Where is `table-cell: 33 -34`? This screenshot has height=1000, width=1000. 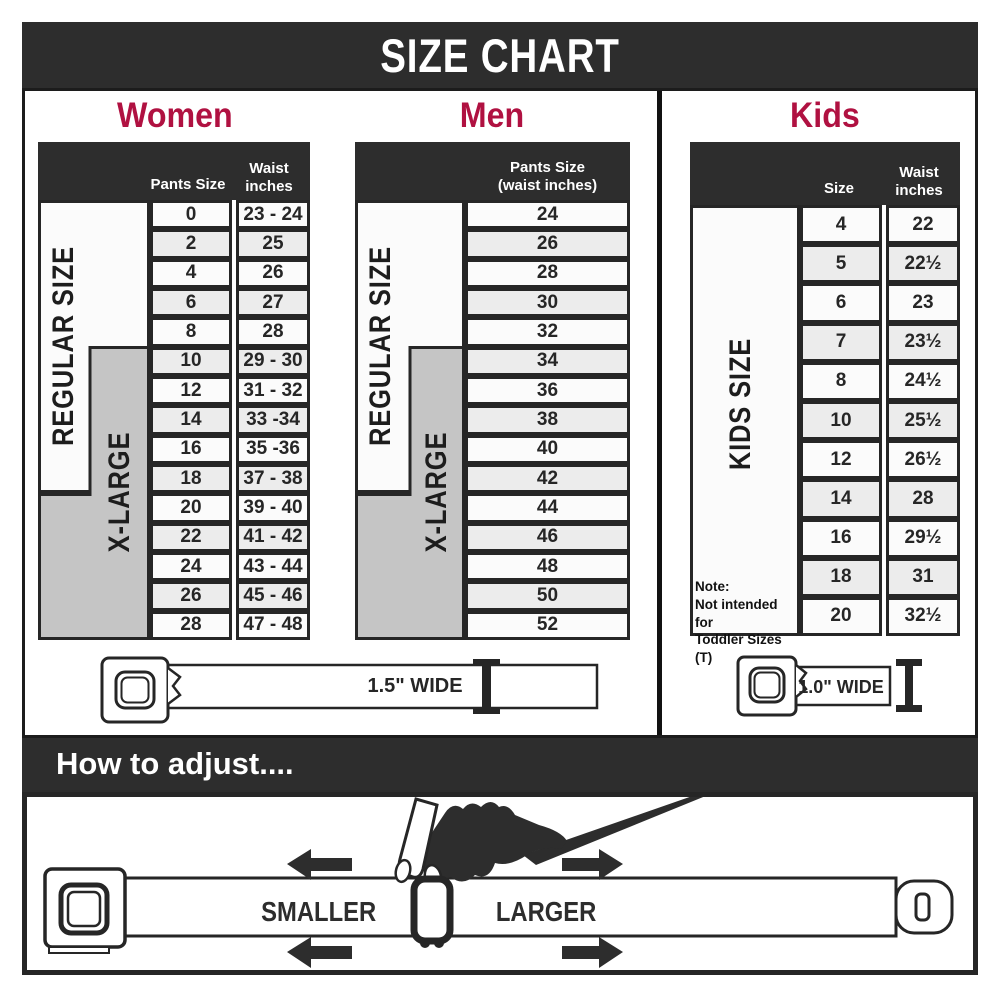
table-cell: 33 -34 is located at coordinates (273, 420).